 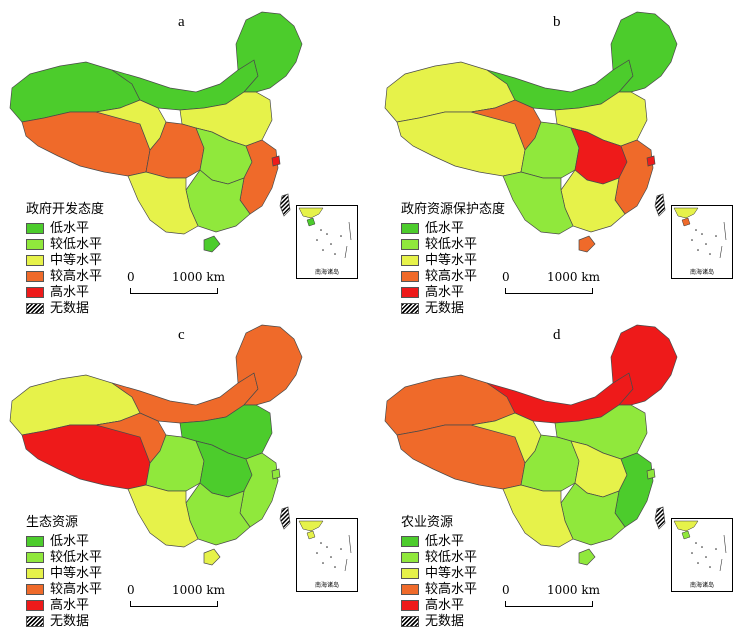 I want to click on map-legend: 政府开发态度 低水平 较低水平 中等水平 较高水平 高水平 无数据, so click(x=65, y=259).